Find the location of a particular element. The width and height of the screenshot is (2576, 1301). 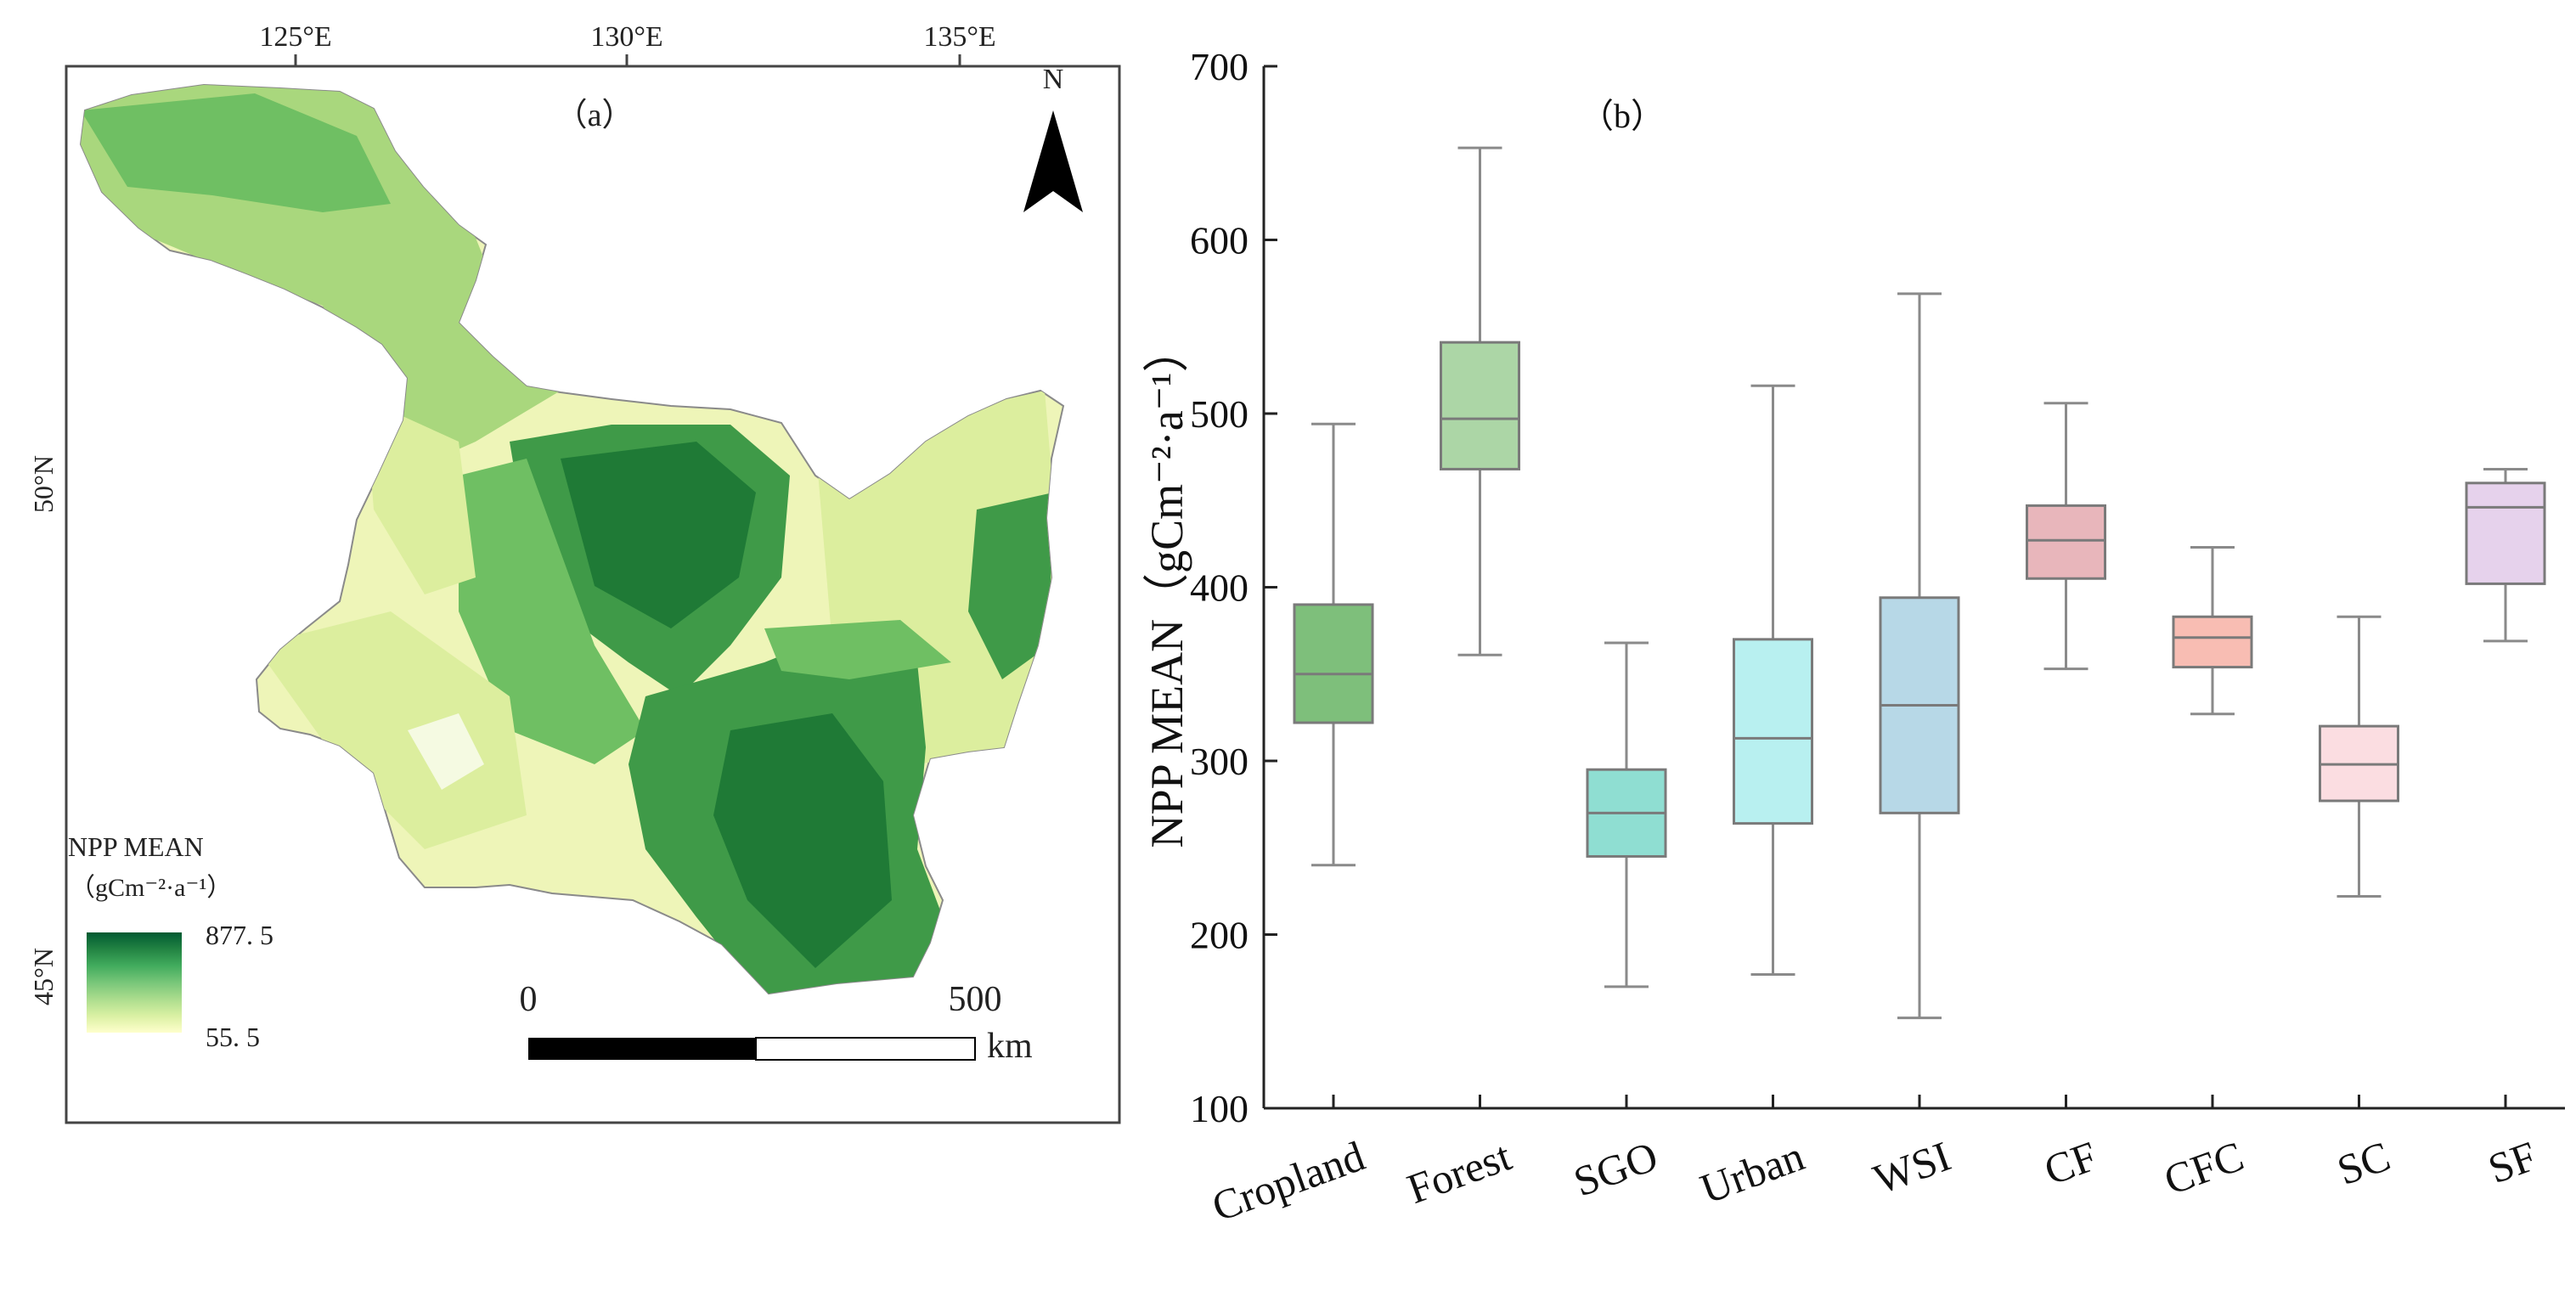

y-tick-label: 600 is located at coordinates (1219, 241).